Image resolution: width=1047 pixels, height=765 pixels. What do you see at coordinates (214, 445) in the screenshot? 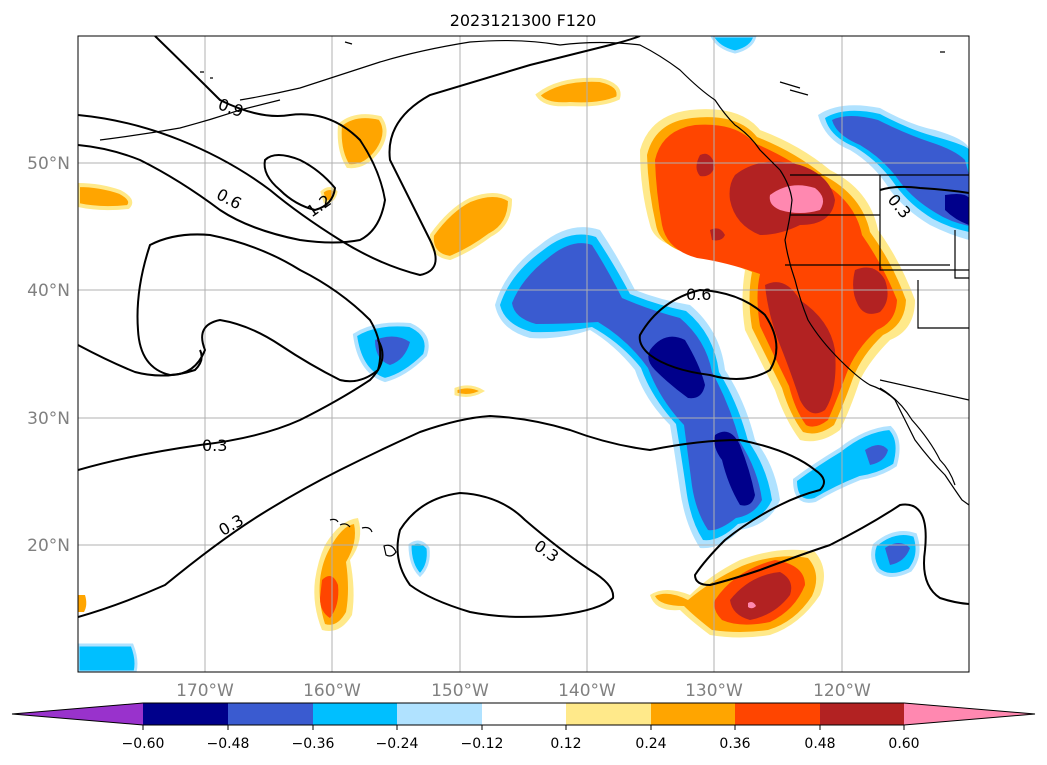
I see `contour-label: 0.3` at bounding box center [214, 445].